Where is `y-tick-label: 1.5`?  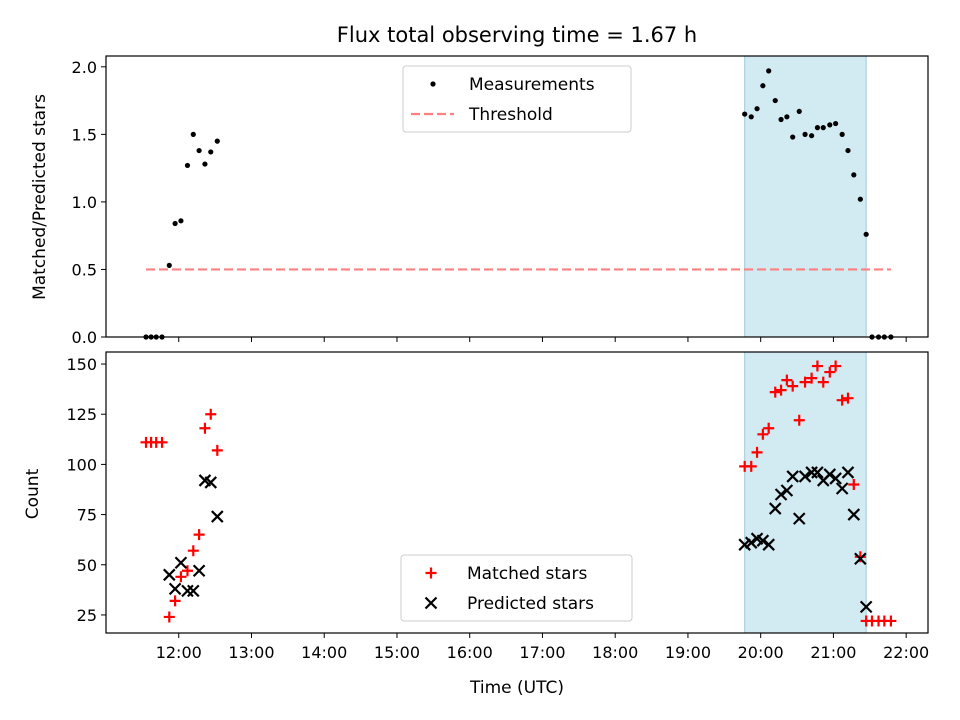
y-tick-label: 1.5 is located at coordinates (84, 134).